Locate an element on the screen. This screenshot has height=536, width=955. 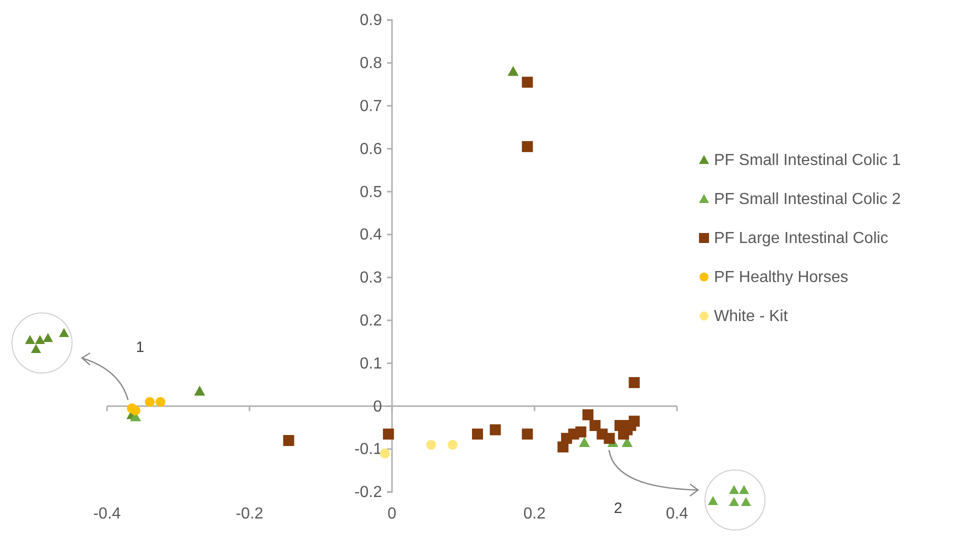
y-tick-label: 0 is located at coordinates (377, 407).